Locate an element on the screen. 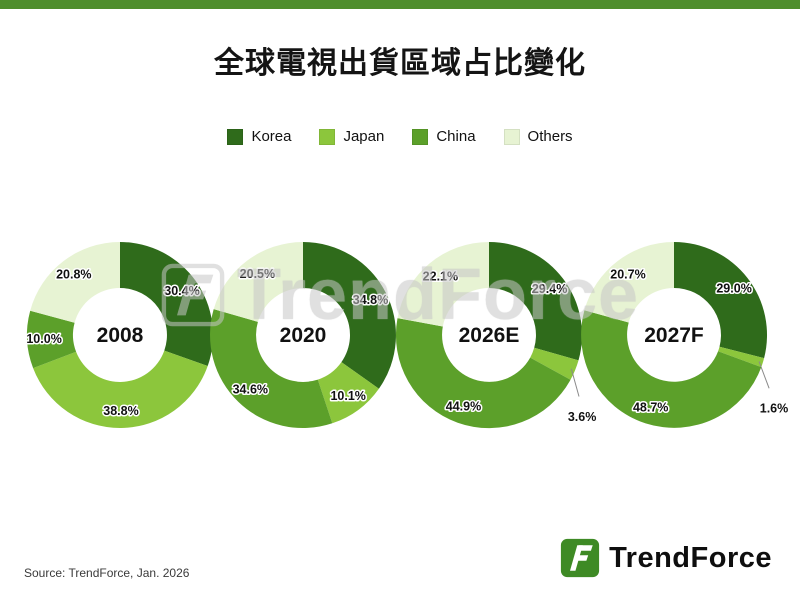 Image resolution: width=800 pixels, height=600 pixels. legend: Korea Japan China Others is located at coordinates (400, 136).